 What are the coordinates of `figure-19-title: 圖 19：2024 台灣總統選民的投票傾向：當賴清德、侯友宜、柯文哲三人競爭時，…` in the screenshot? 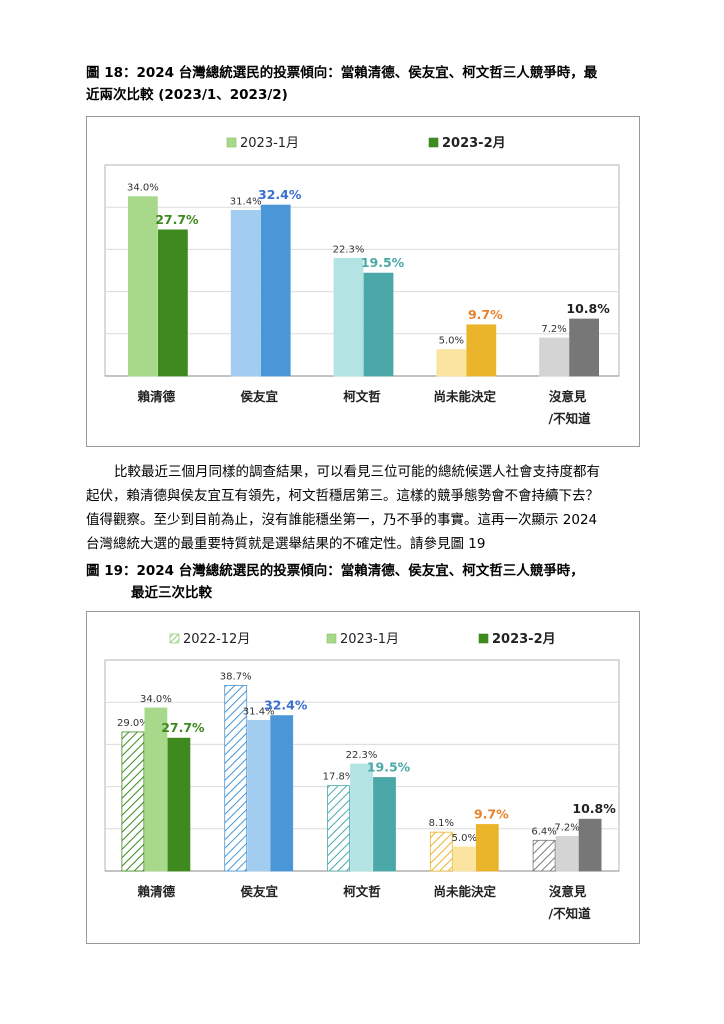 It's located at (366, 582).